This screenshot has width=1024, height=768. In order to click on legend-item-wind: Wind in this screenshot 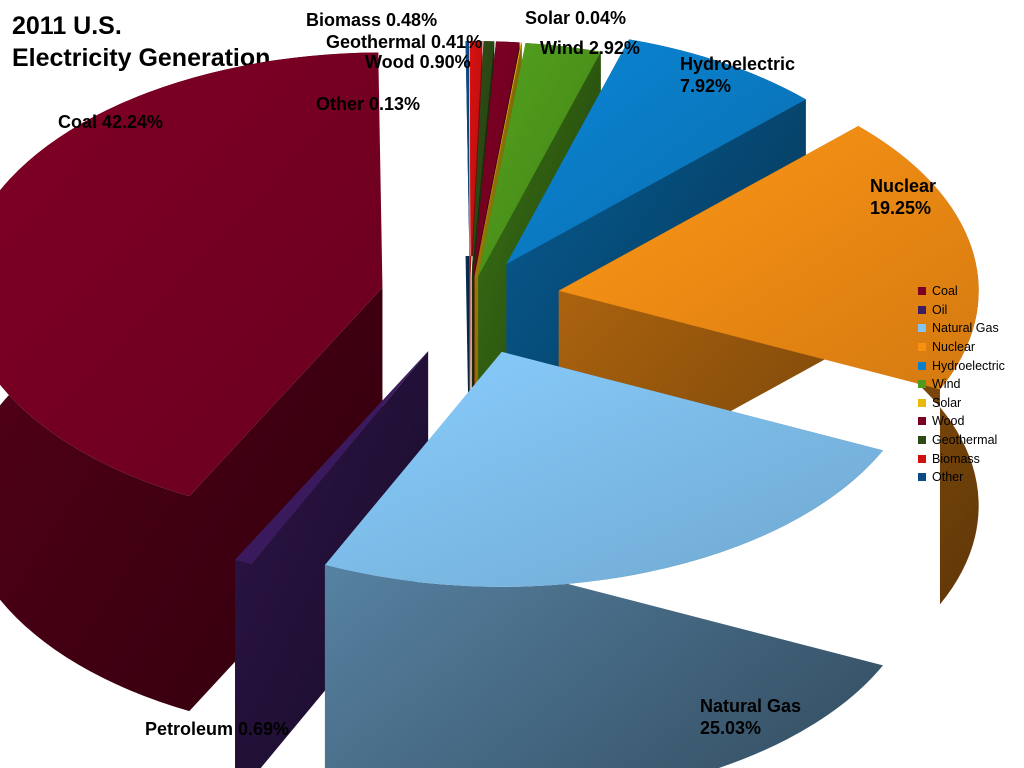, I will do `click(961, 384)`.